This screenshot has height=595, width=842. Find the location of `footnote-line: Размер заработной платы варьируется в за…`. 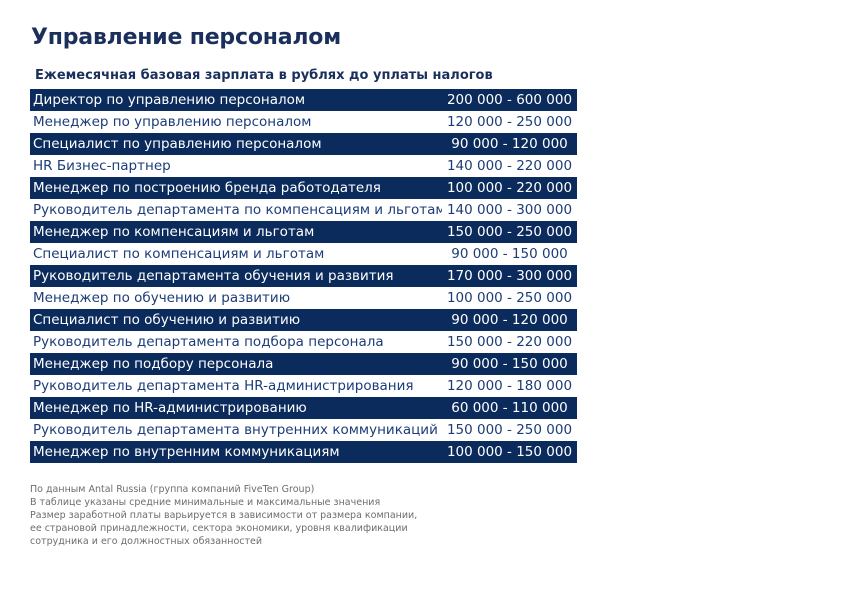

footnote-line: Размер заработной платы варьируется в за… is located at coordinates (224, 515).